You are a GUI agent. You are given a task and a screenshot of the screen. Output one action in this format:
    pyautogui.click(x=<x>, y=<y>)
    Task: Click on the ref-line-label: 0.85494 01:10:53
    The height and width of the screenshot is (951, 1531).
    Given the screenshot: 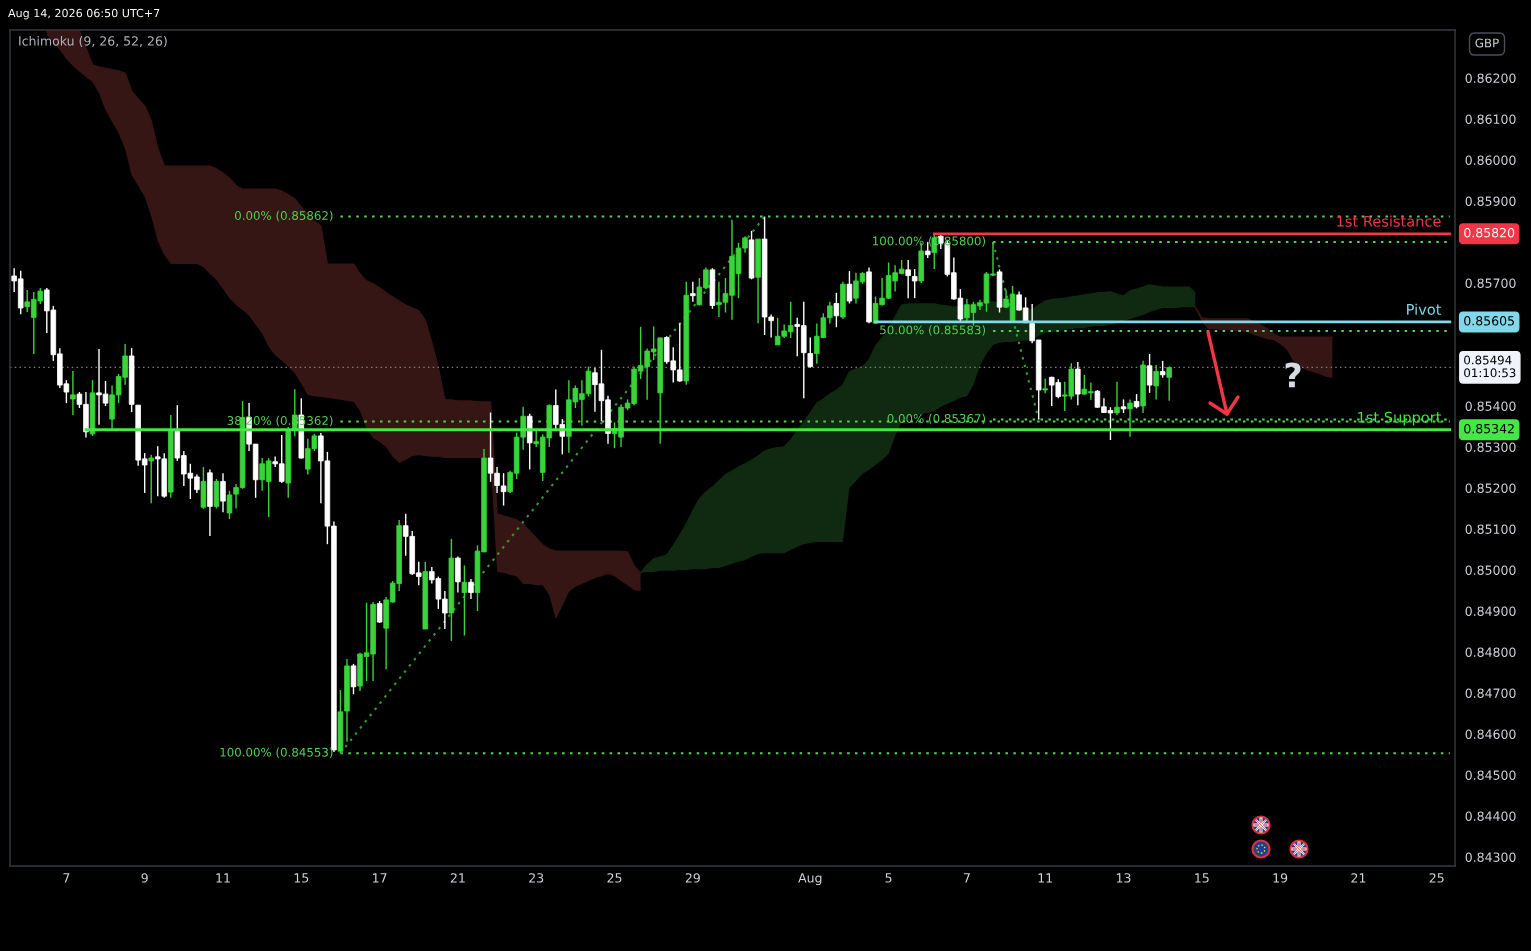 What is the action you would take?
    pyautogui.click(x=1490, y=366)
    